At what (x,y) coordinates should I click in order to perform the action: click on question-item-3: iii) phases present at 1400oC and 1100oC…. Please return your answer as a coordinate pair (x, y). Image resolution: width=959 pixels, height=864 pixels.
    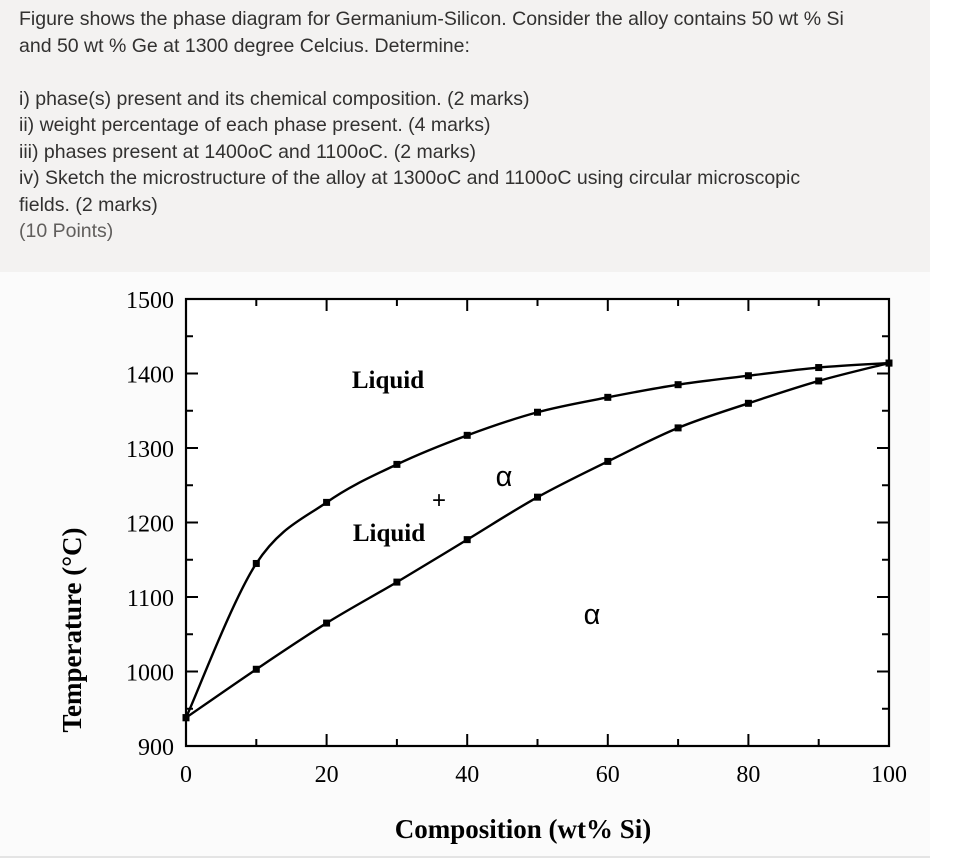
    Looking at the image, I should click on (248, 151).